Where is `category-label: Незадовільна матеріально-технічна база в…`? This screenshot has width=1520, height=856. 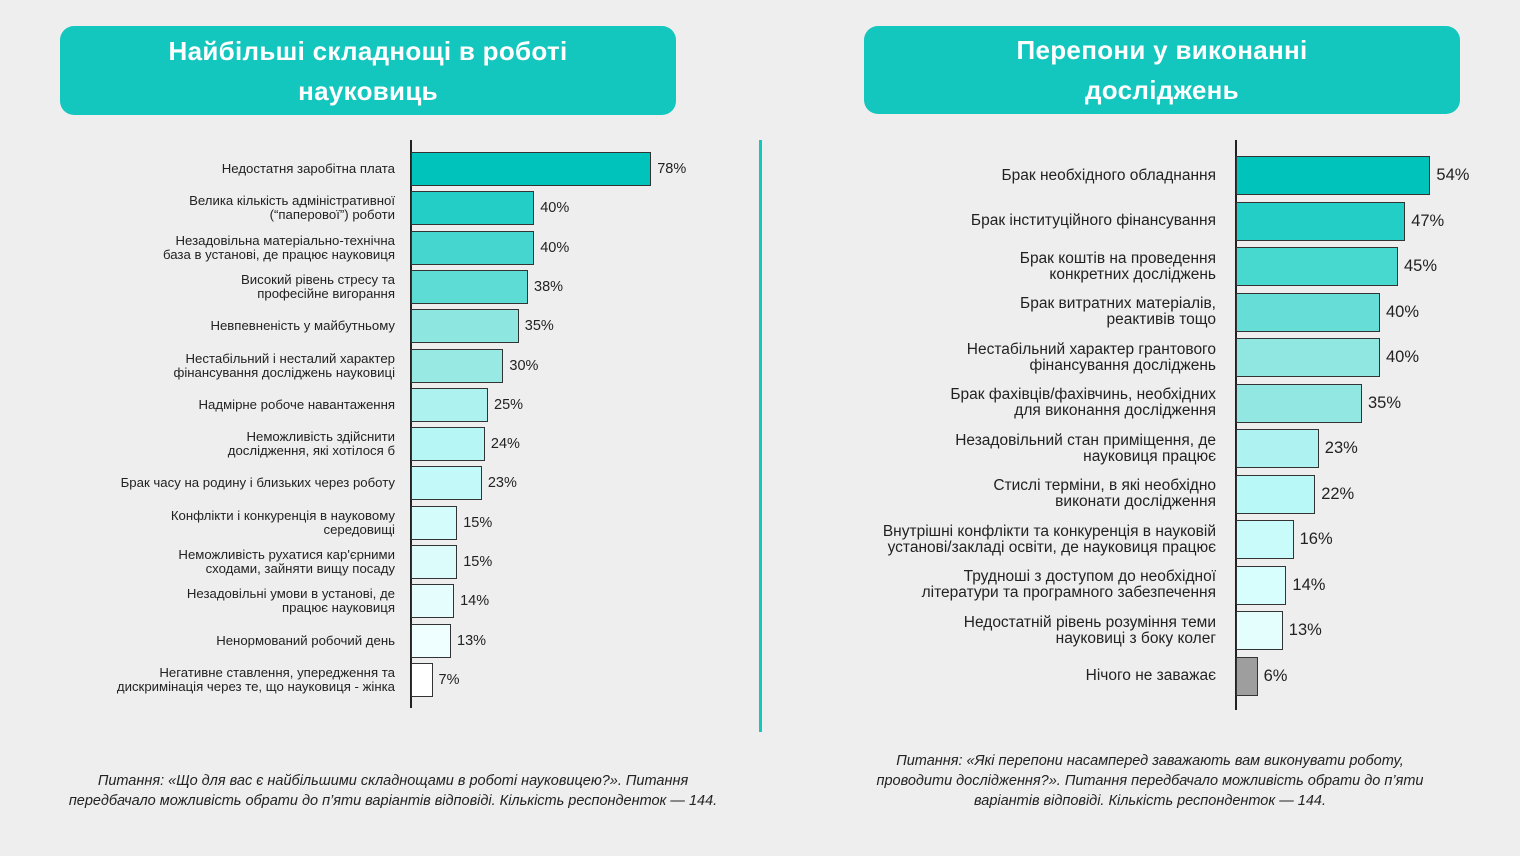 category-label: Незадовільна матеріально-технічна база в… is located at coordinates (278, 247).